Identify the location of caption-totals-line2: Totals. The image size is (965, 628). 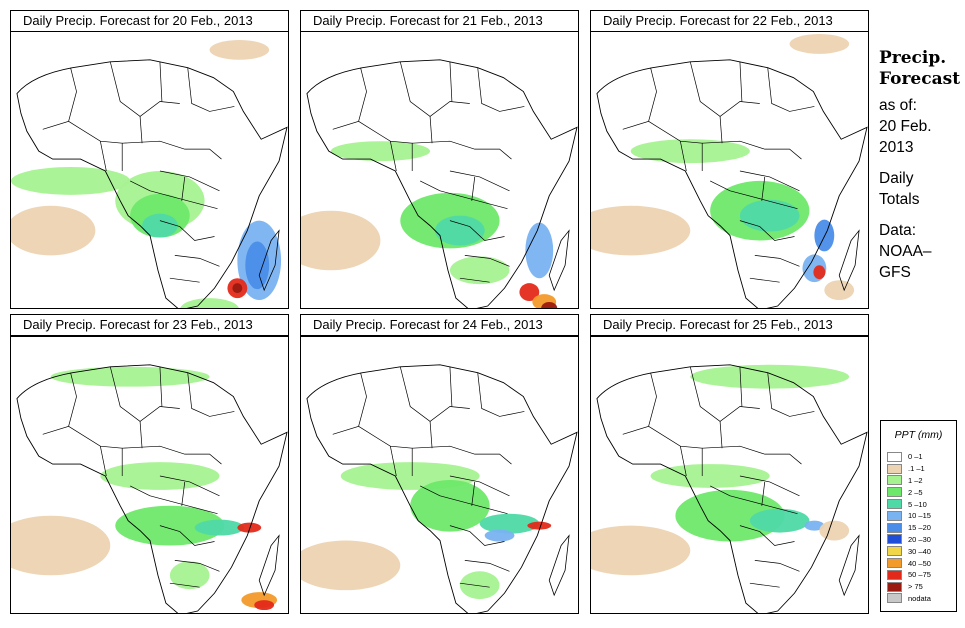
(899, 199).